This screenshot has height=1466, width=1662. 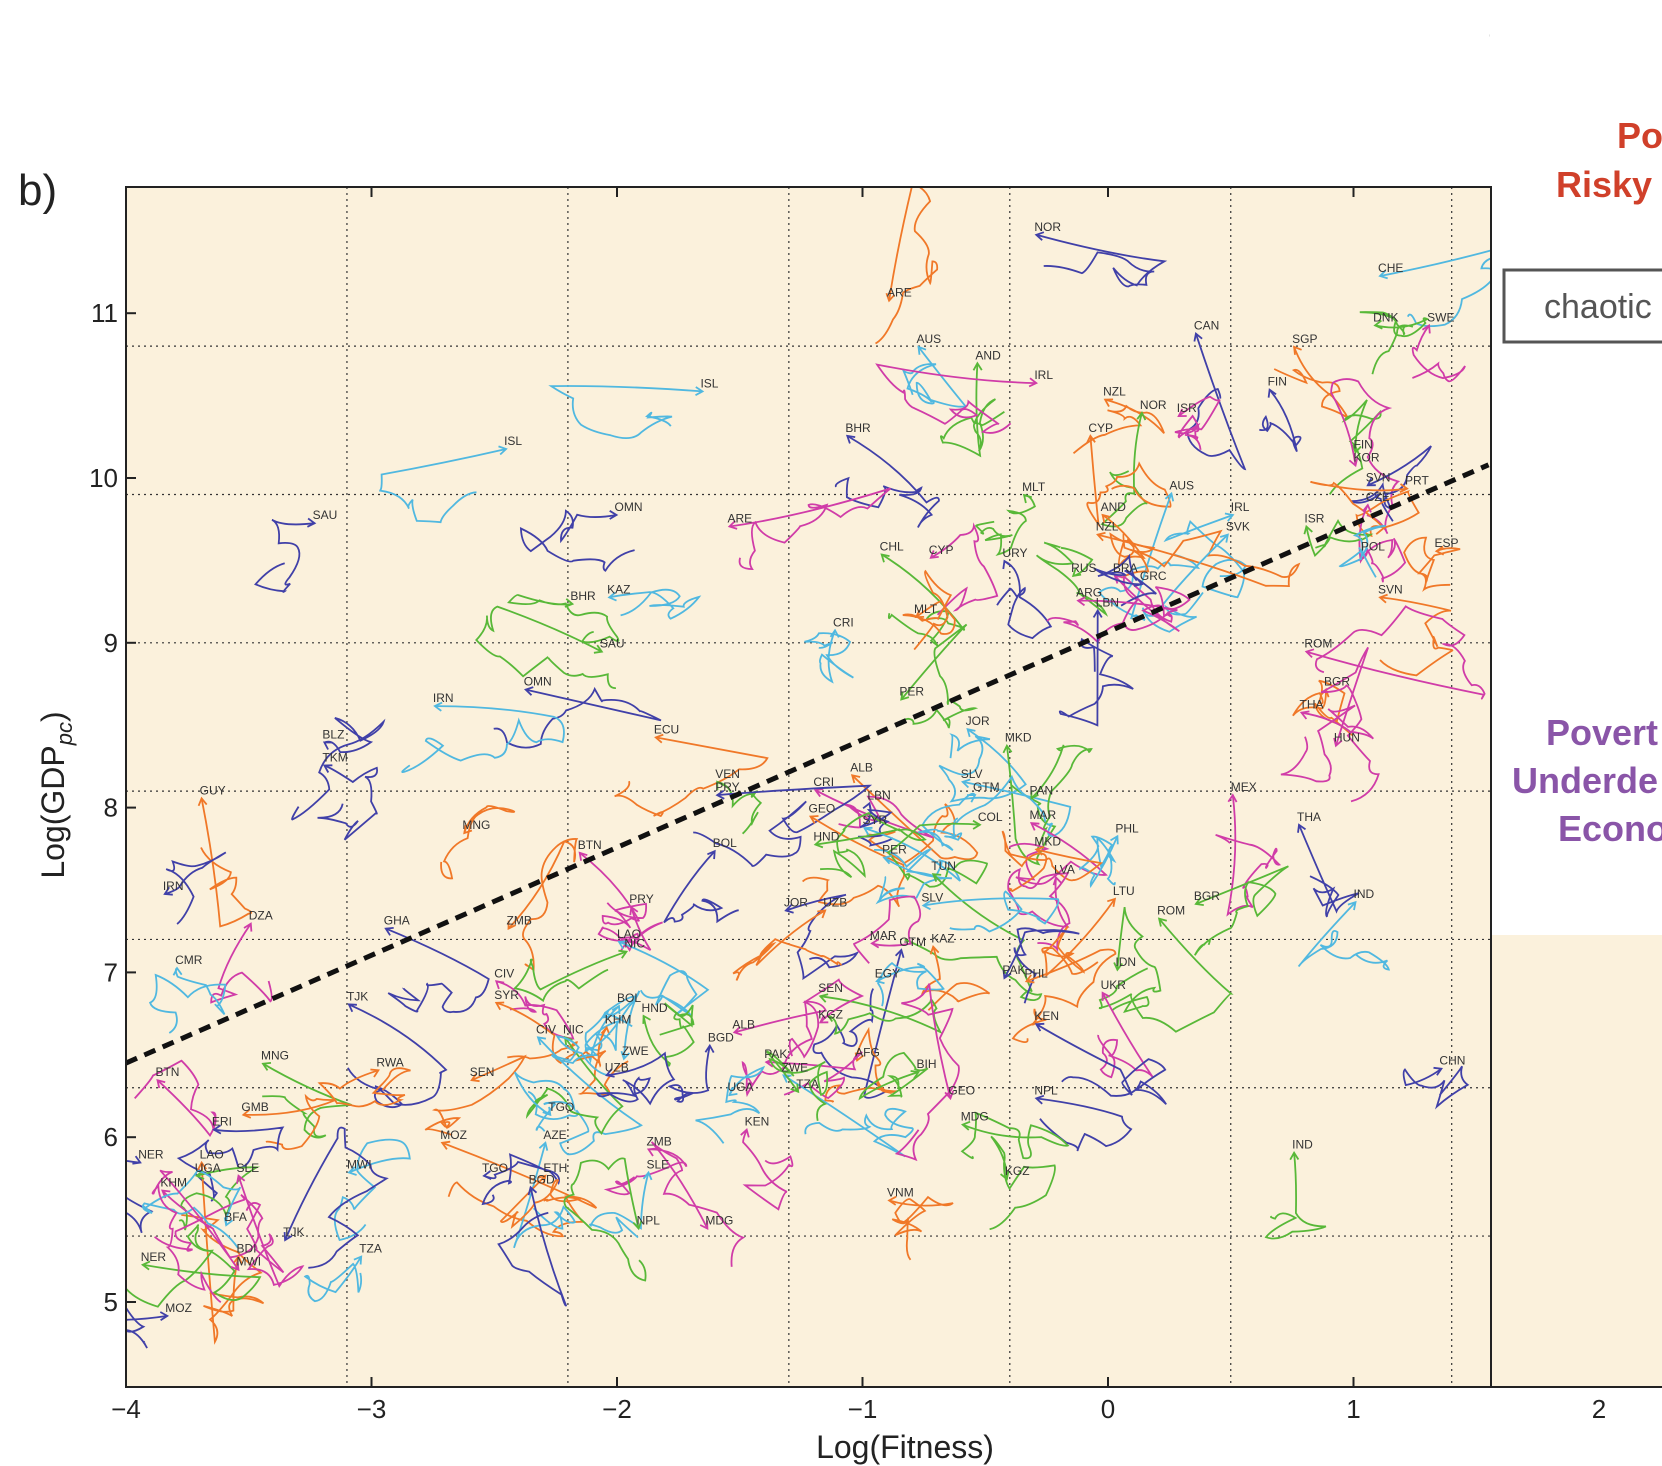 What do you see at coordinates (912, 854) in the screenshot?
I see `trajectory-syr` at bounding box center [912, 854].